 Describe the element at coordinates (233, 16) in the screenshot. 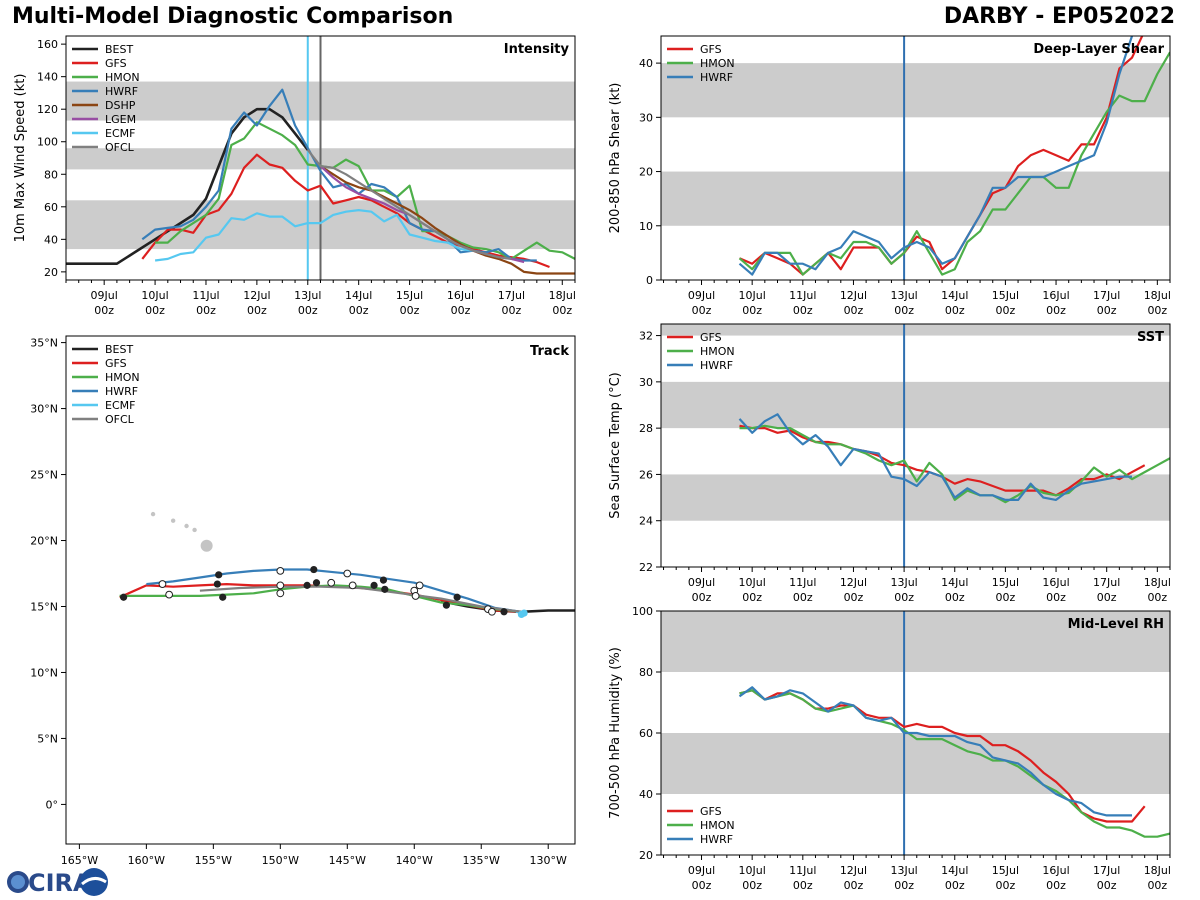

I see `page-title: Multi-Model Diagnostic Comparison` at that location.